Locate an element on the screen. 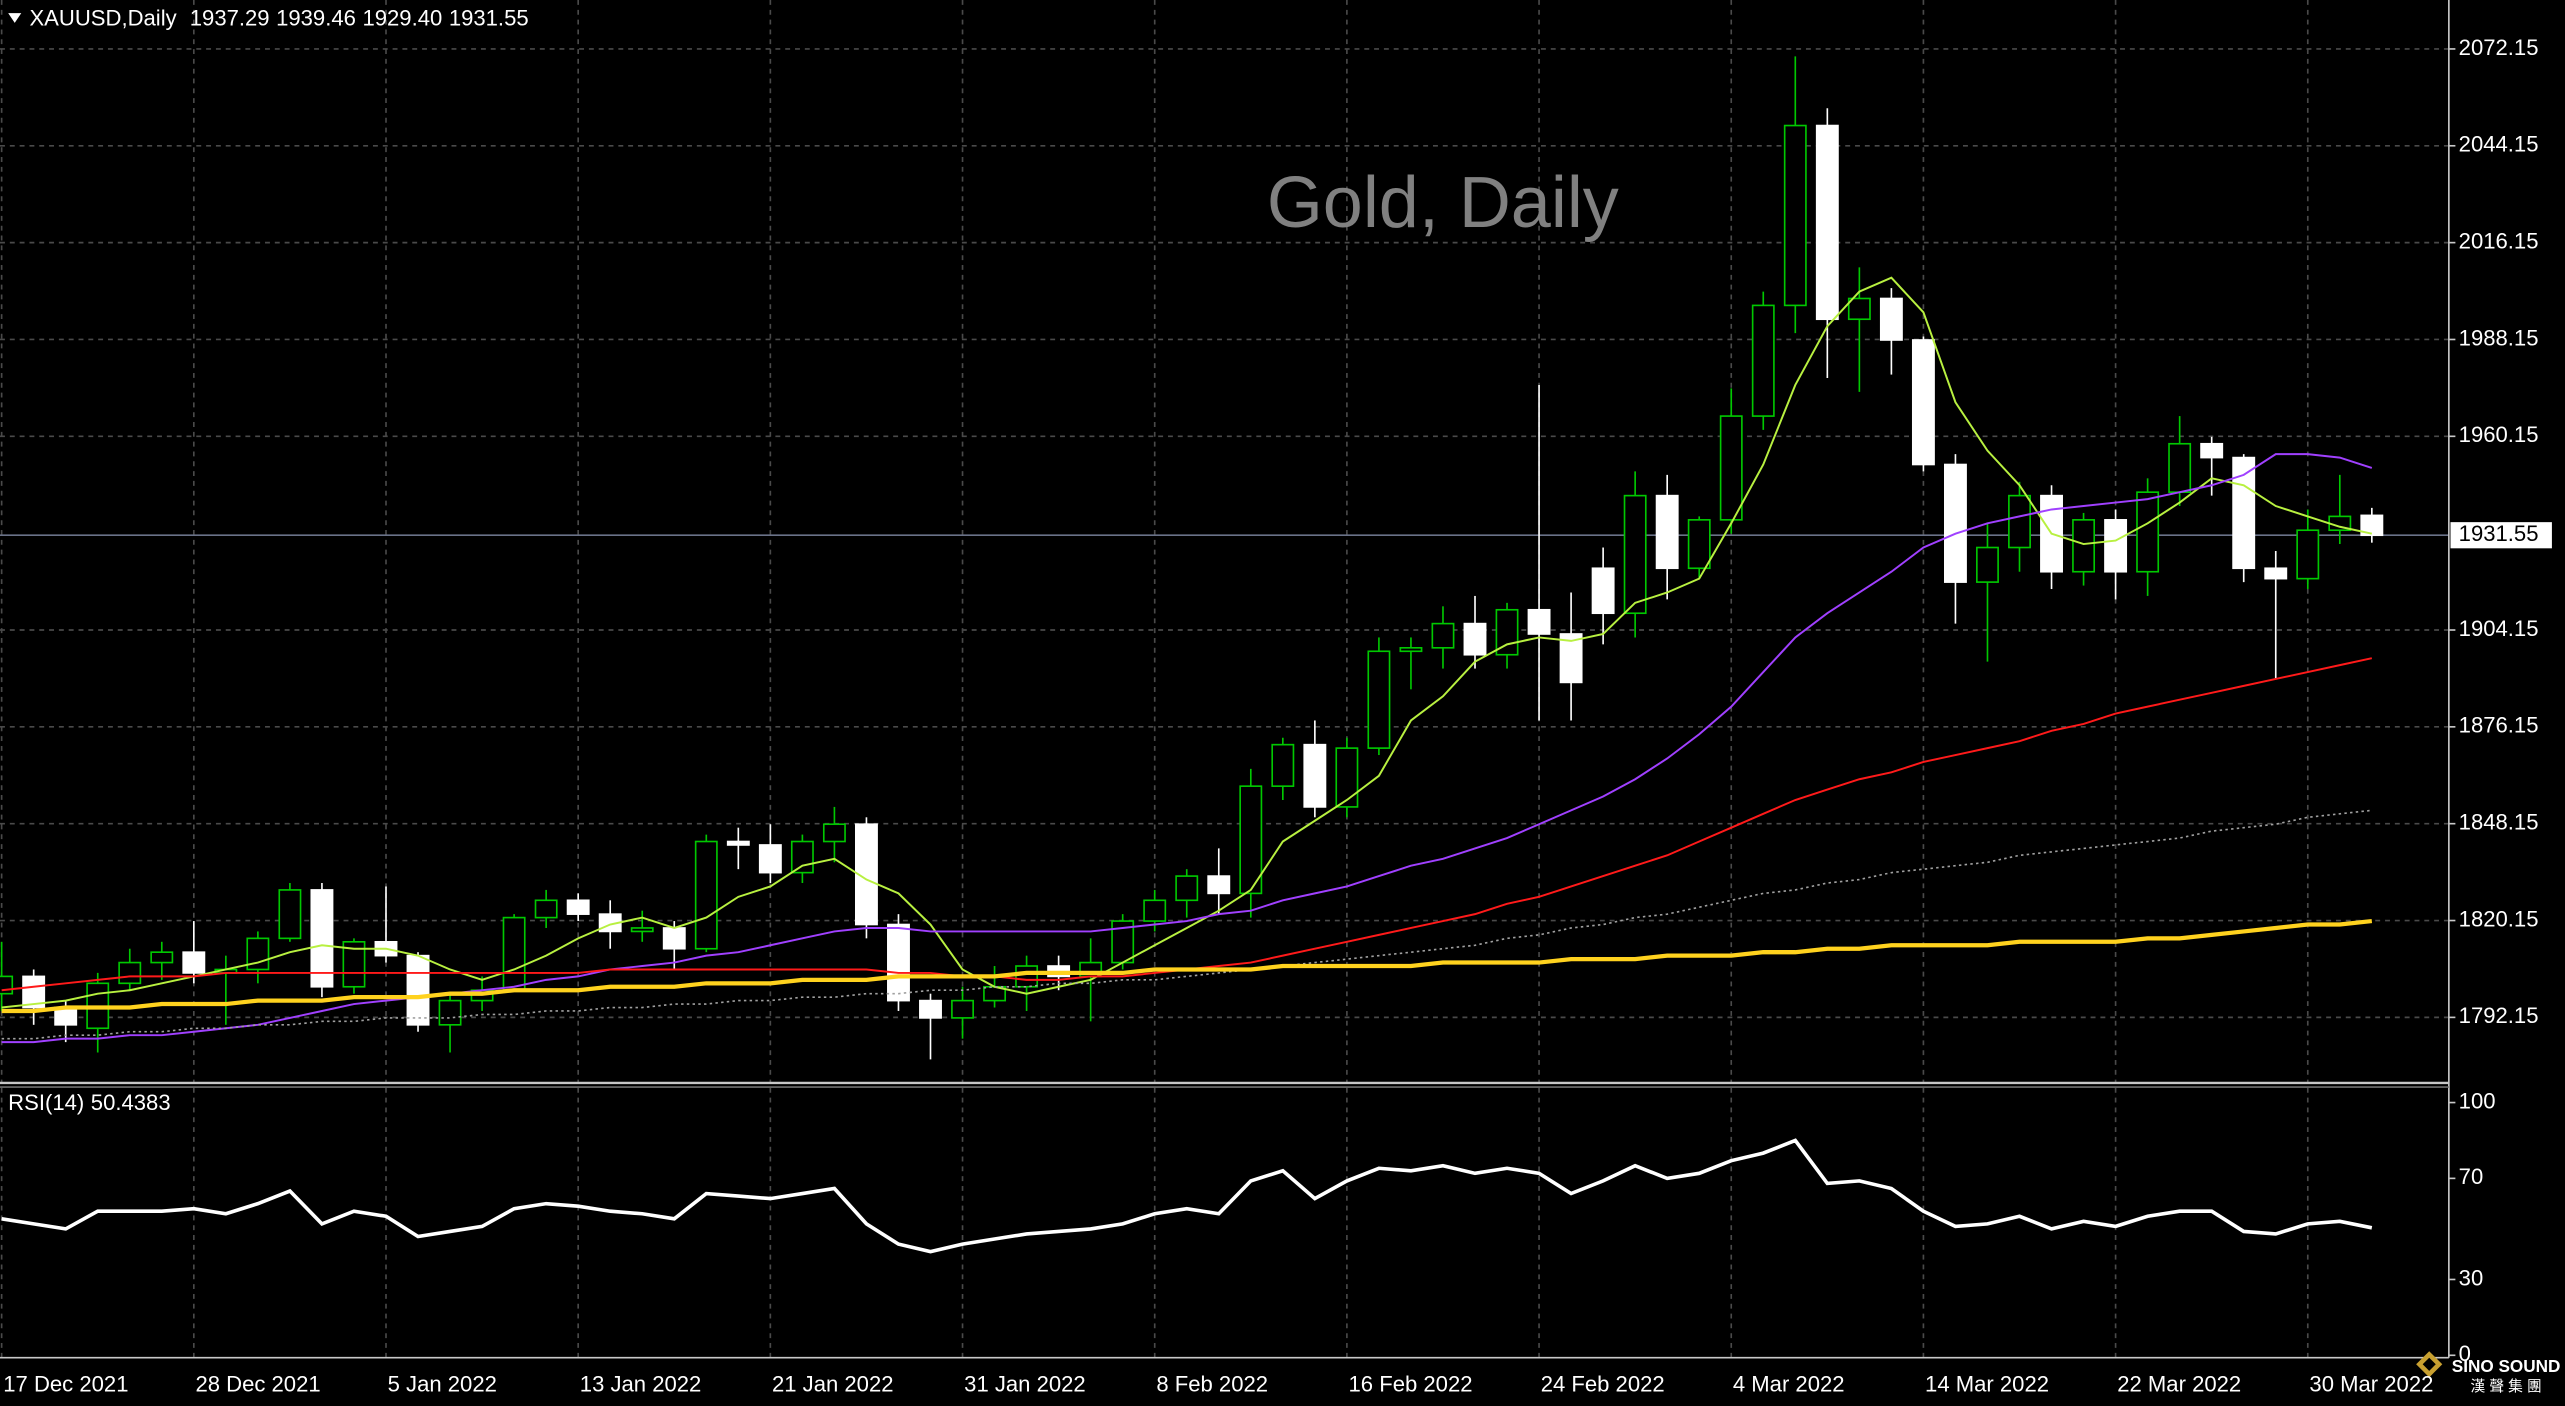  rsi-line is located at coordinates (1187, 1196).